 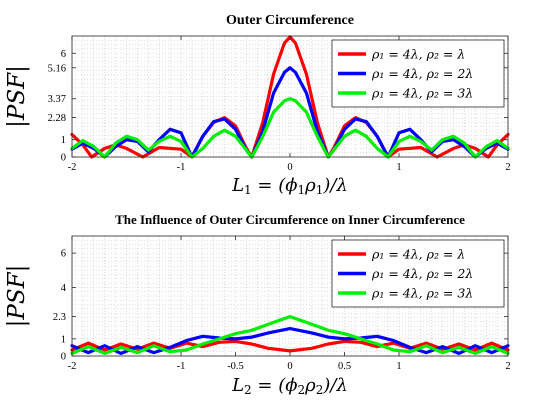 What do you see at coordinates (290, 20) in the screenshot?
I see `chart-title: Outer Circumference` at bounding box center [290, 20].